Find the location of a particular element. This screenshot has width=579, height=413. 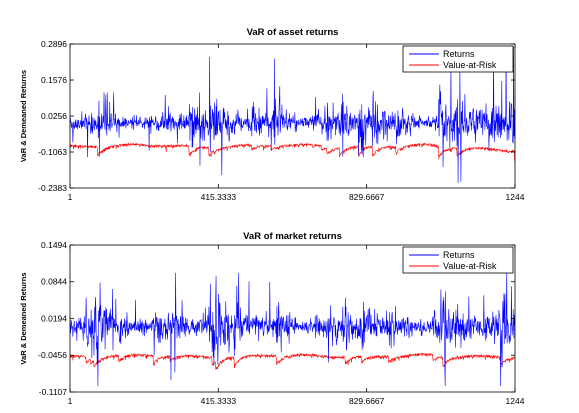

y-tick-label: -0.2383 is located at coordinates (52, 188).